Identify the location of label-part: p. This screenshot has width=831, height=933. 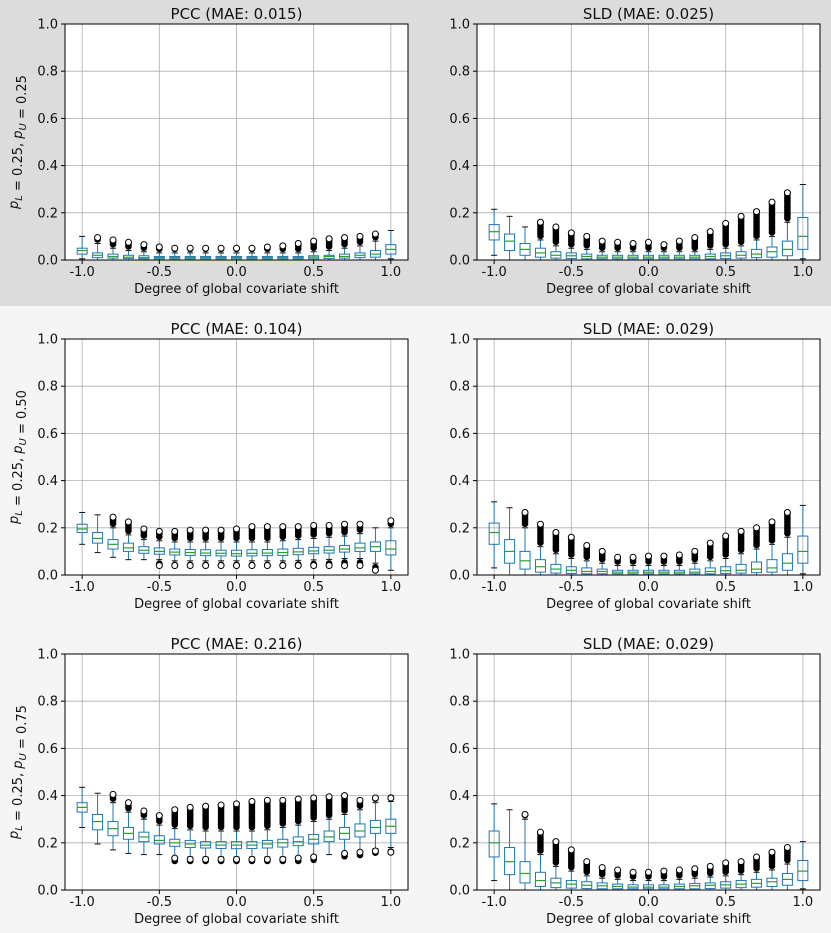
(18, 764).